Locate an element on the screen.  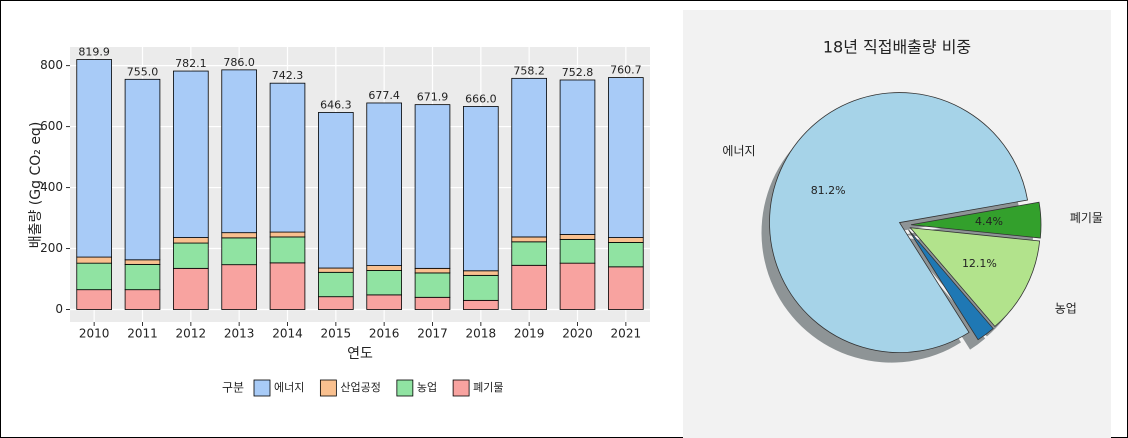
y-tick-label: 400 is located at coordinates (51, 187).